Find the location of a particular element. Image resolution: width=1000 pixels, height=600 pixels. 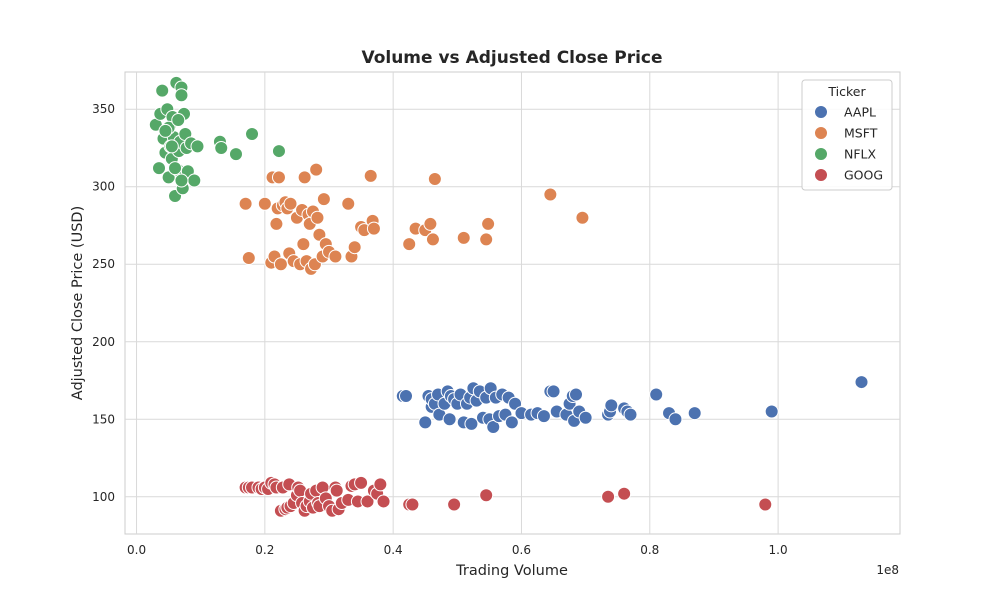

y-tick-label: 100 is located at coordinates (103, 497).